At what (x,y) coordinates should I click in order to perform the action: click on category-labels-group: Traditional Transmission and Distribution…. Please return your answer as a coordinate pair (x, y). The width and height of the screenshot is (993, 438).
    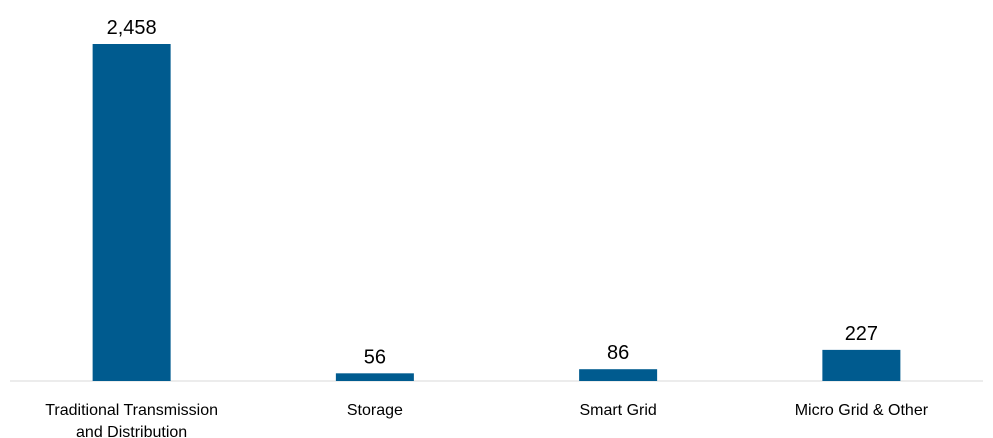
    Looking at the image, I should click on (487, 420).